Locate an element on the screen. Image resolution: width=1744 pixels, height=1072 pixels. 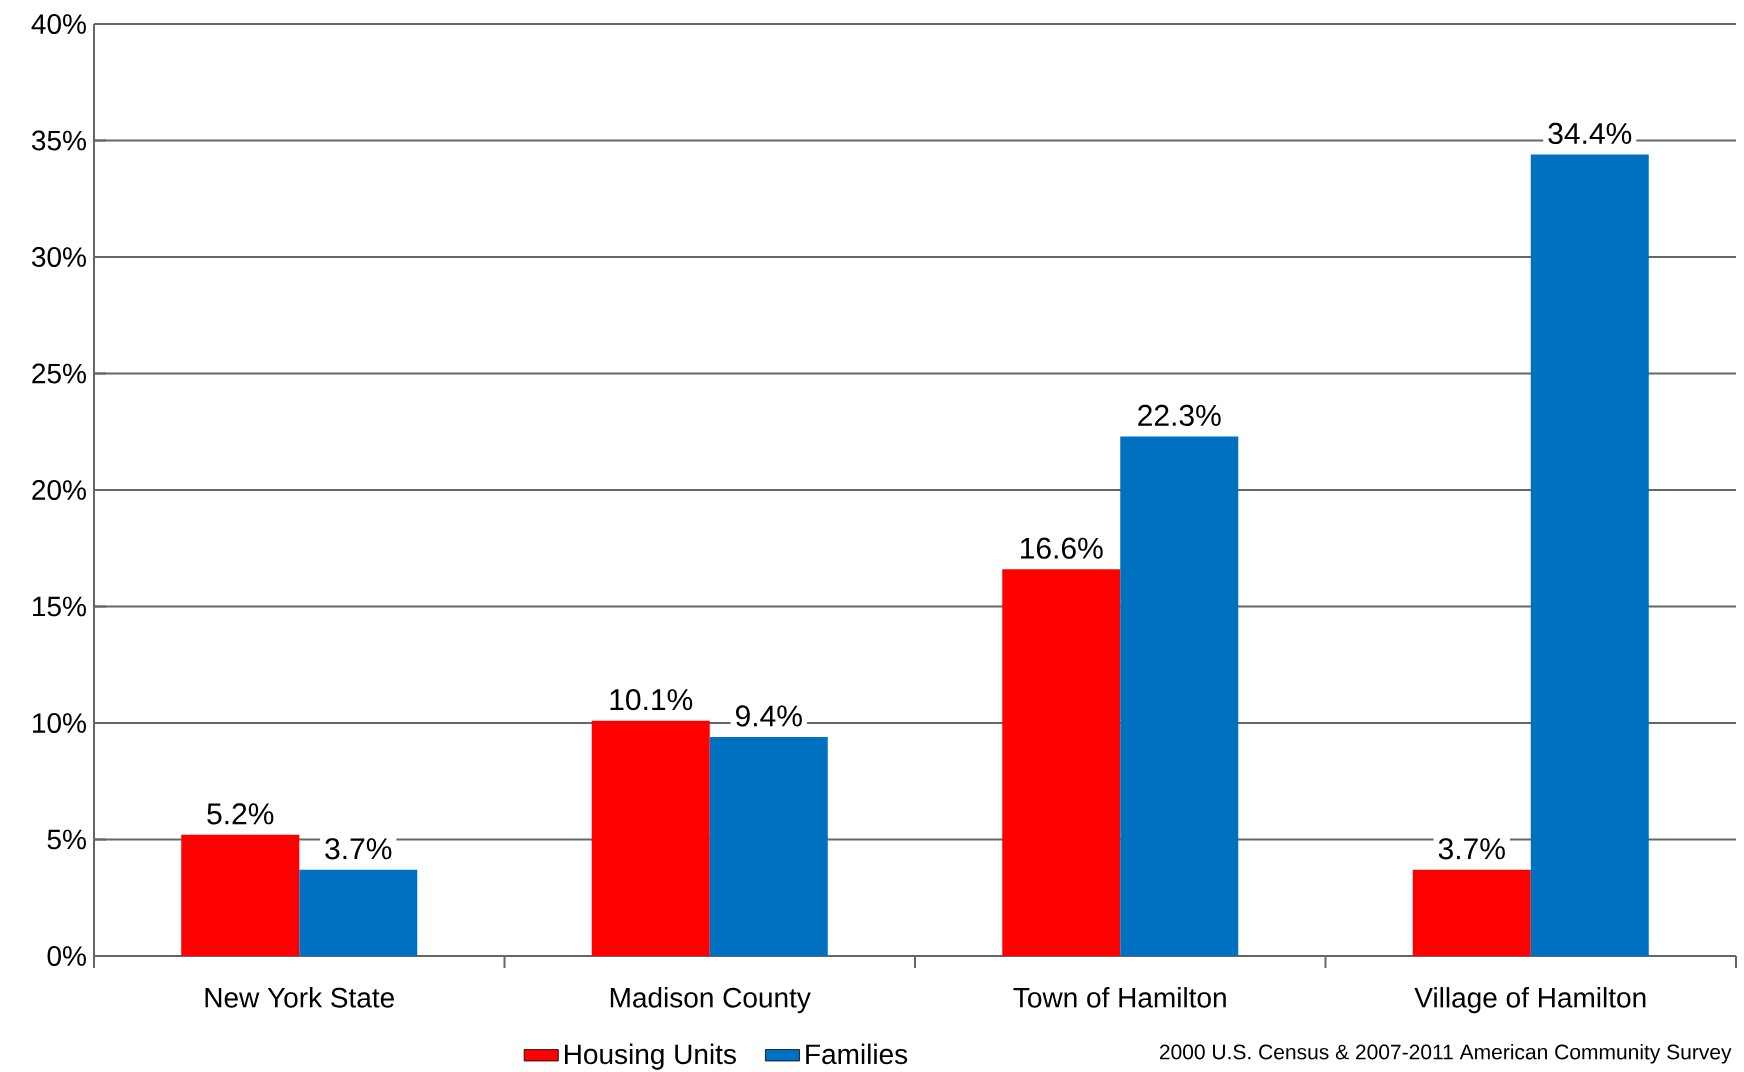
legend-label: Housing Units is located at coordinates (650, 1056).